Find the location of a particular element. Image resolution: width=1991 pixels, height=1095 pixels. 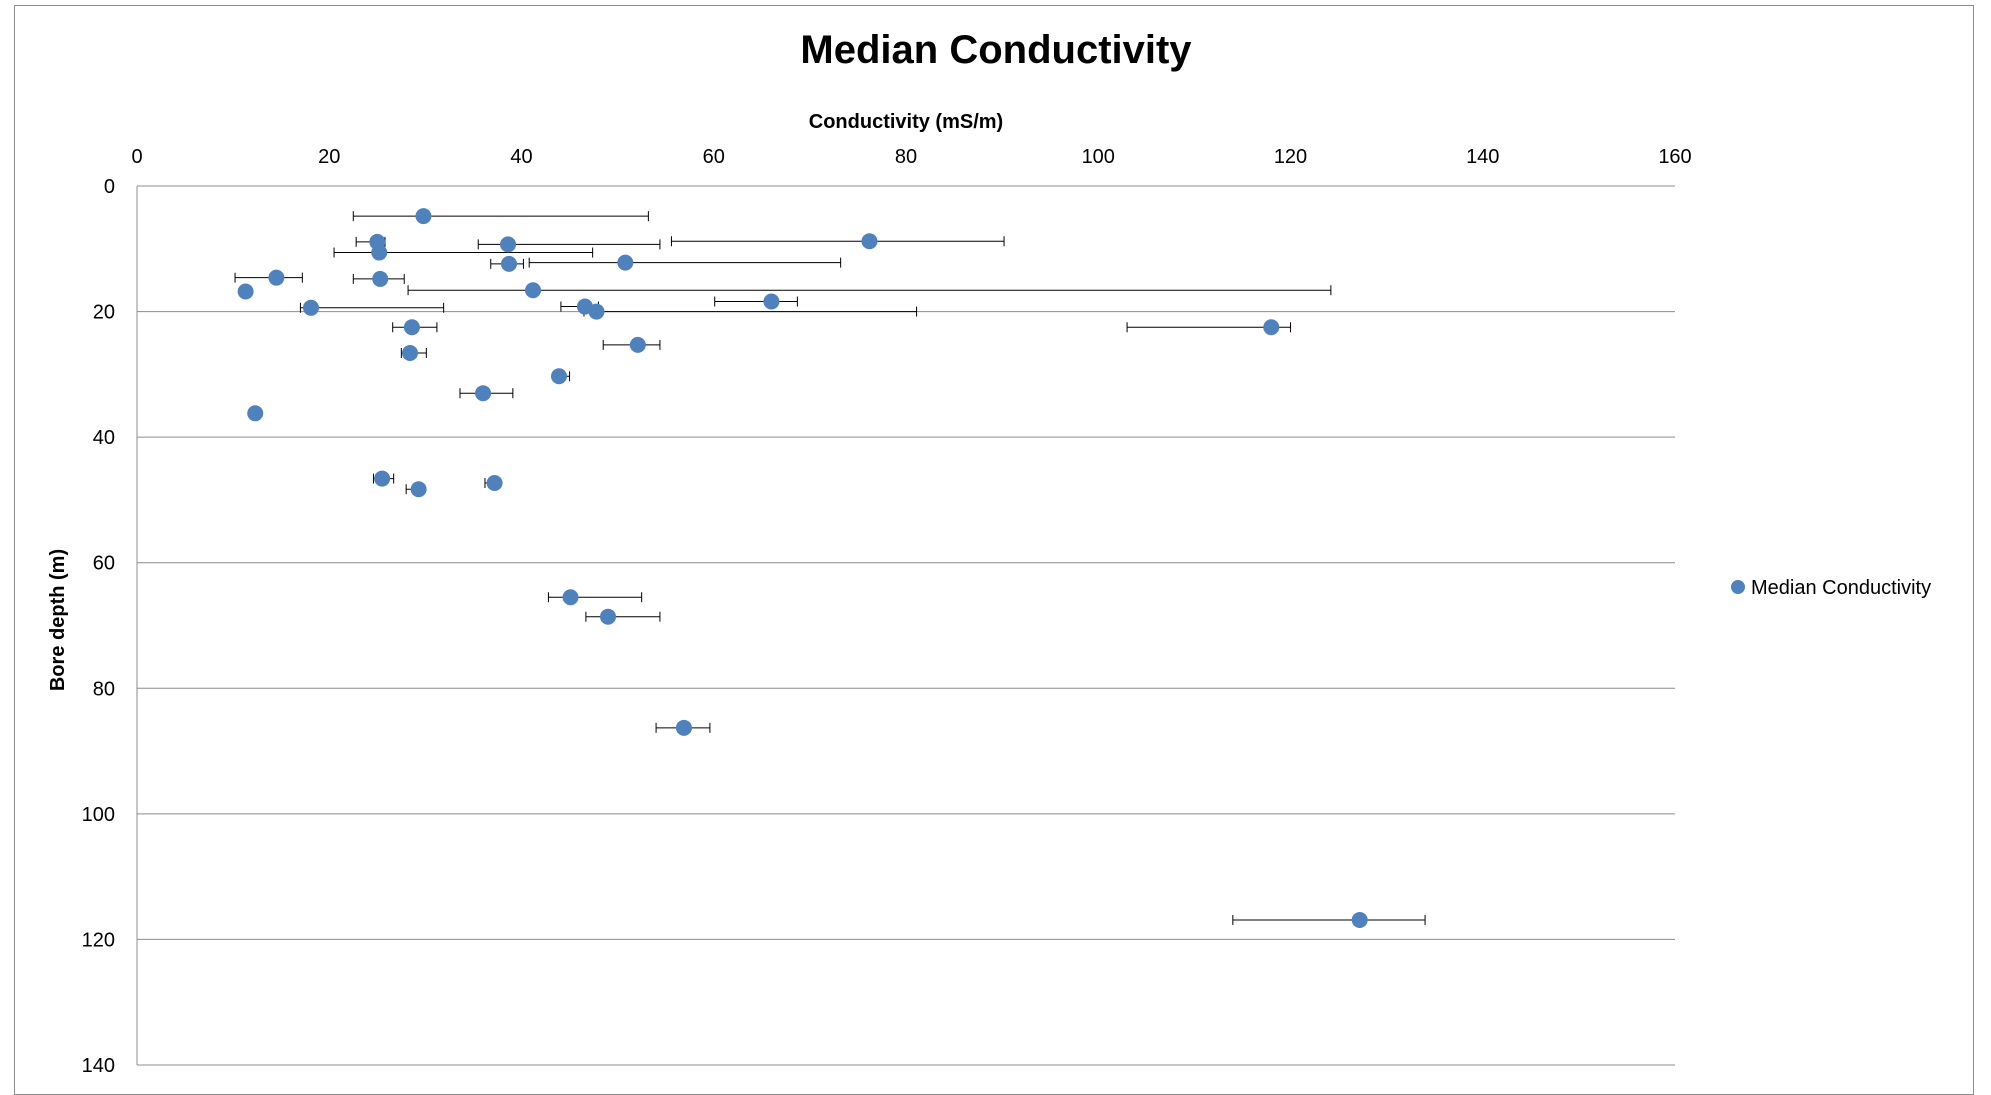

y-tick-label: 0 is located at coordinates (109, 187).